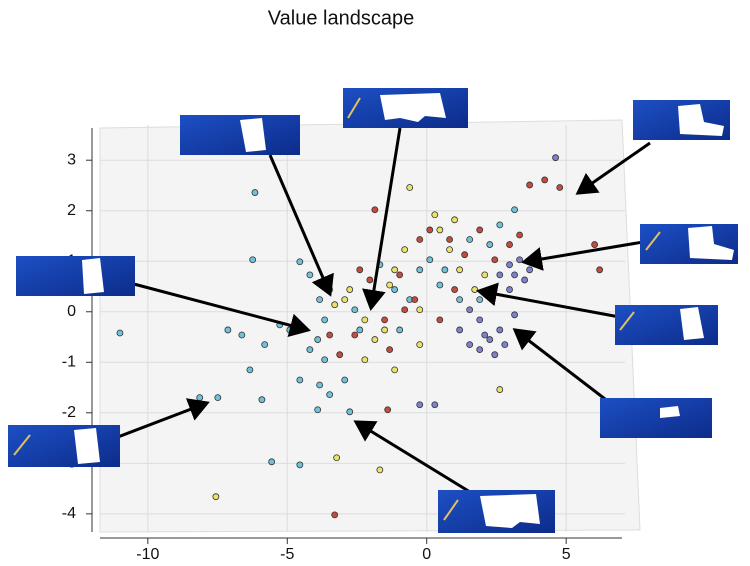 This screenshot has height=566, width=750. What do you see at coordinates (147, 554) in the screenshot?
I see `x-tick-label: -10` at bounding box center [147, 554].